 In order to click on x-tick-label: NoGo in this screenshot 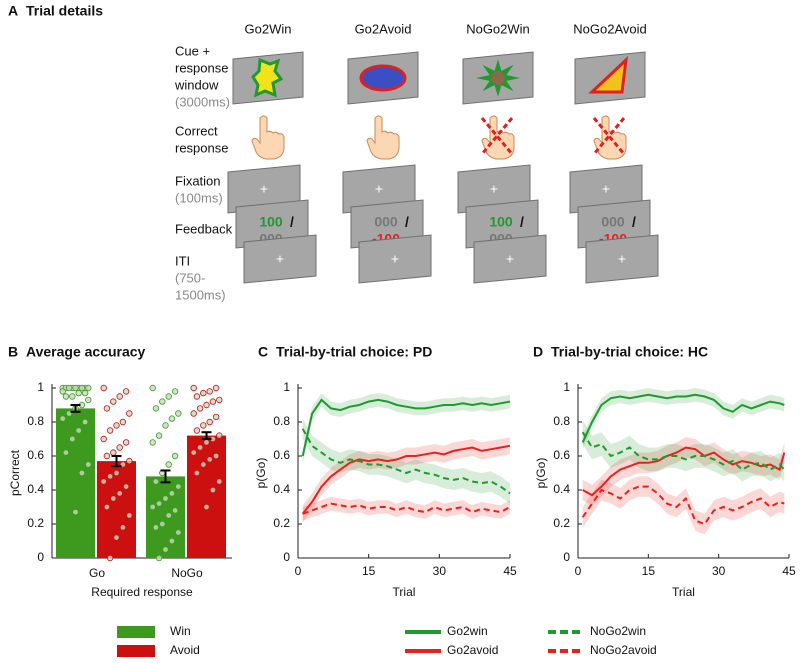, I will do `click(187, 573)`.